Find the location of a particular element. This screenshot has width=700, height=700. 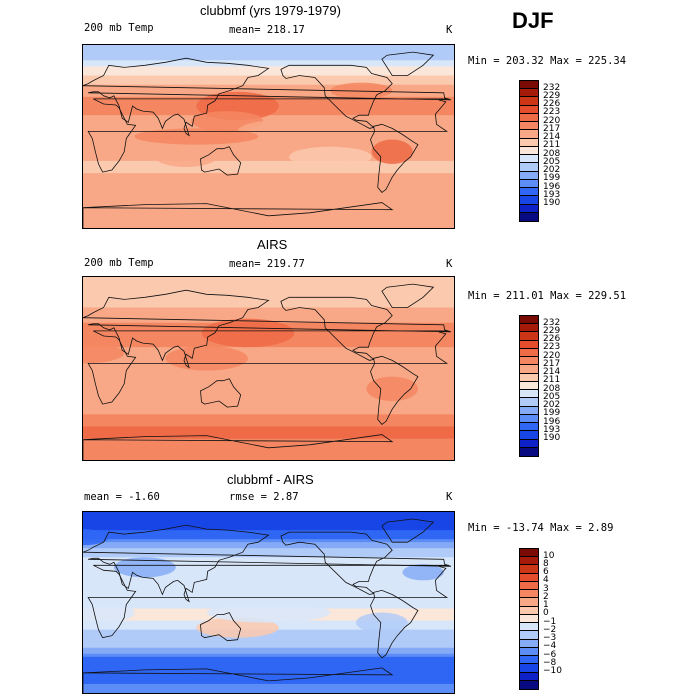

colorbar-tick-label: −10 is located at coordinates (552, 671).